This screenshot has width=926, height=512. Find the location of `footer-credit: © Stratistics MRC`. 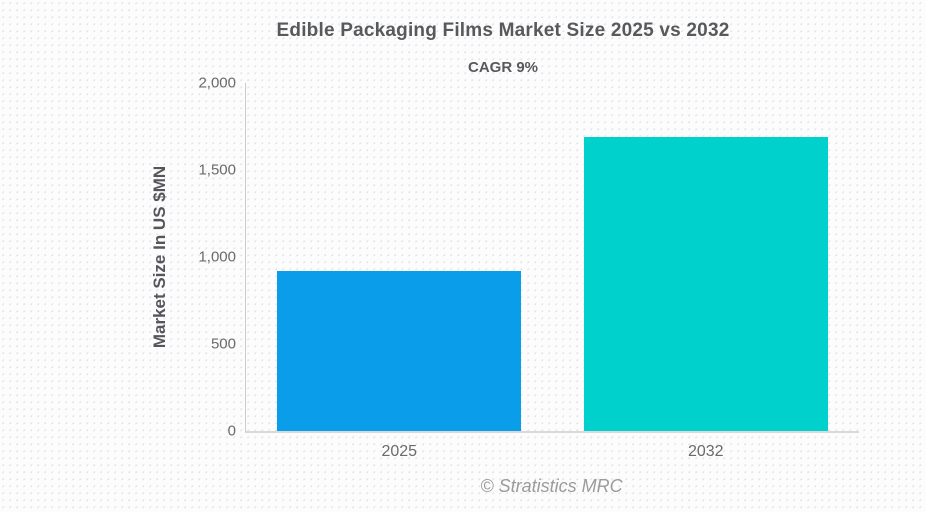

footer-credit: © Stratistics MRC is located at coordinates (551, 486).